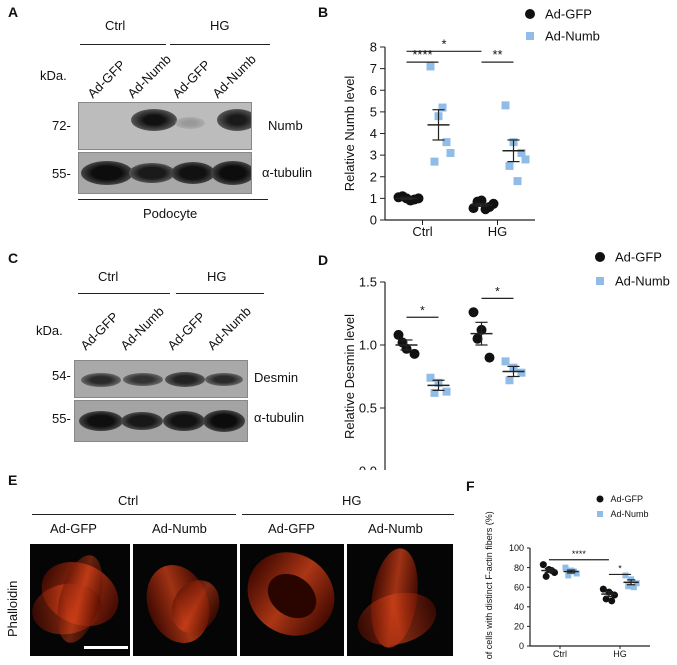 The height and width of the screenshot is (665, 677). Describe the element at coordinates (13, 12) in the screenshot. I see `panel-a-letter: A` at that location.